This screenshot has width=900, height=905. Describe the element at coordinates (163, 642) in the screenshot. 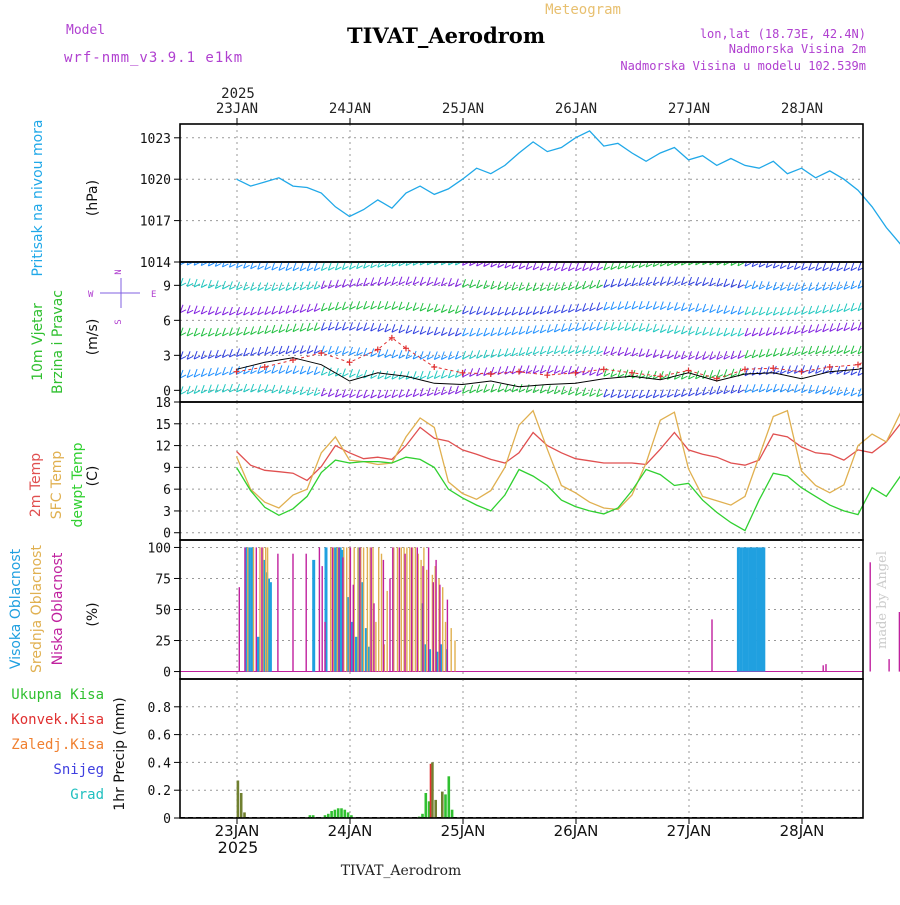

I see `y-tick-label: 25` at that location.